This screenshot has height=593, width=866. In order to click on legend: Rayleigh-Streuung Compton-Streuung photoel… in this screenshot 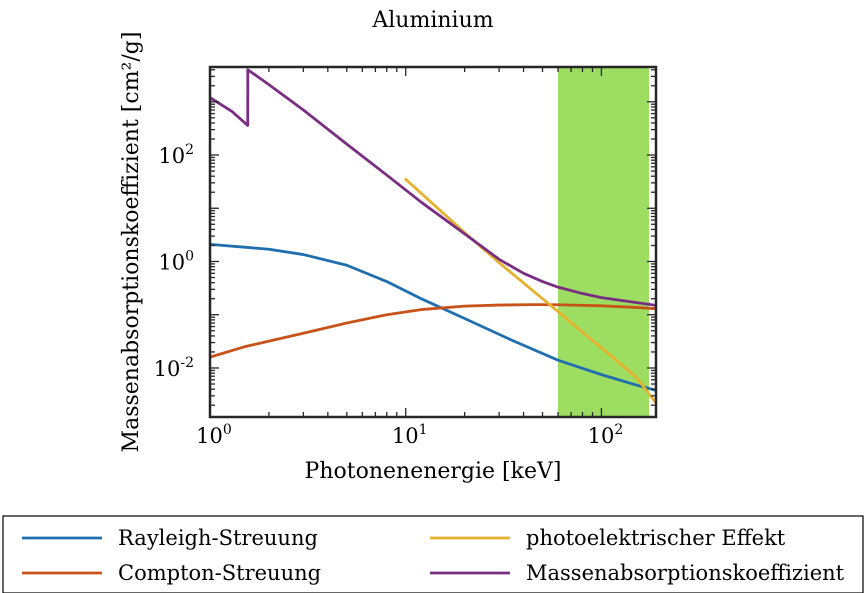, I will do `click(433, 554)`.